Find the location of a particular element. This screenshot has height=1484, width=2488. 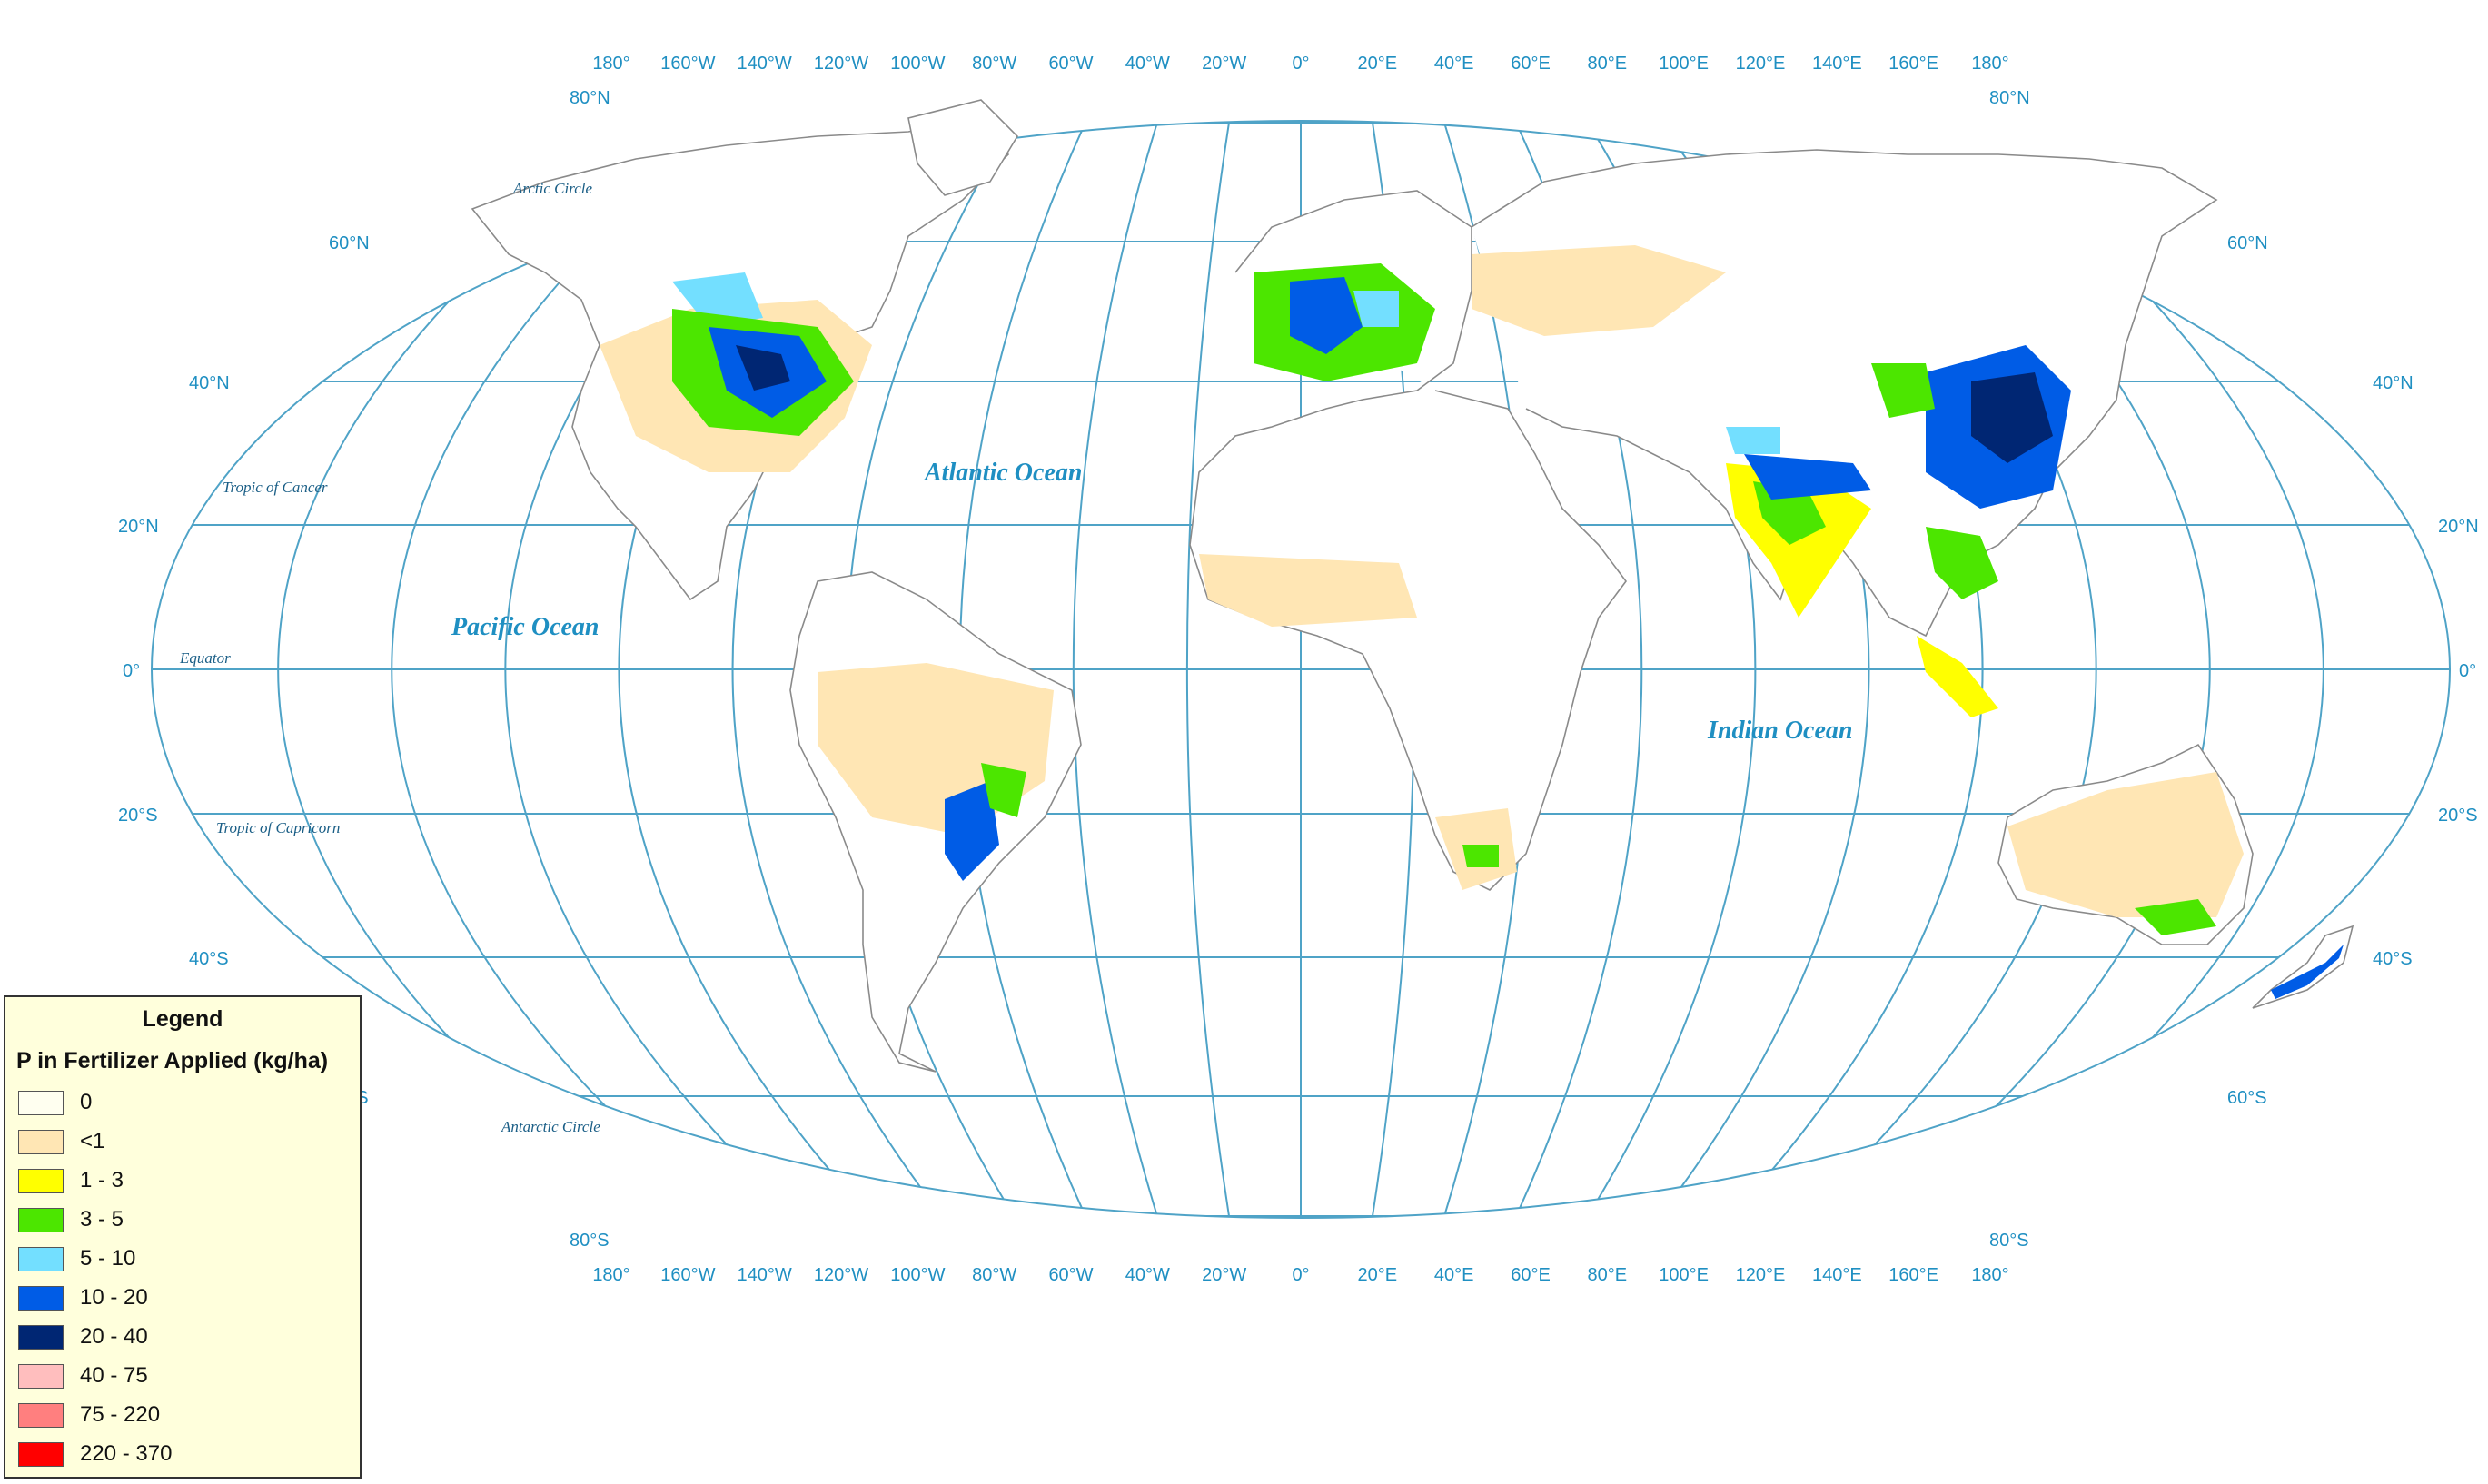

fert-region-au-green is located at coordinates (2175, 917).